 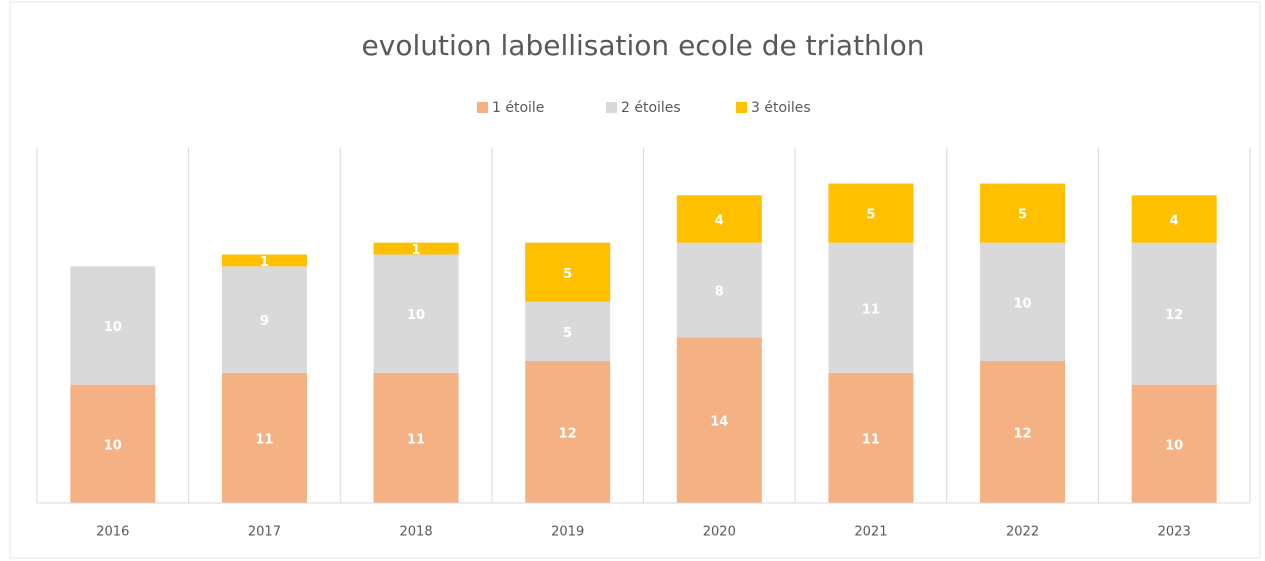 I want to click on x-tick-label: 2020, so click(x=719, y=532).